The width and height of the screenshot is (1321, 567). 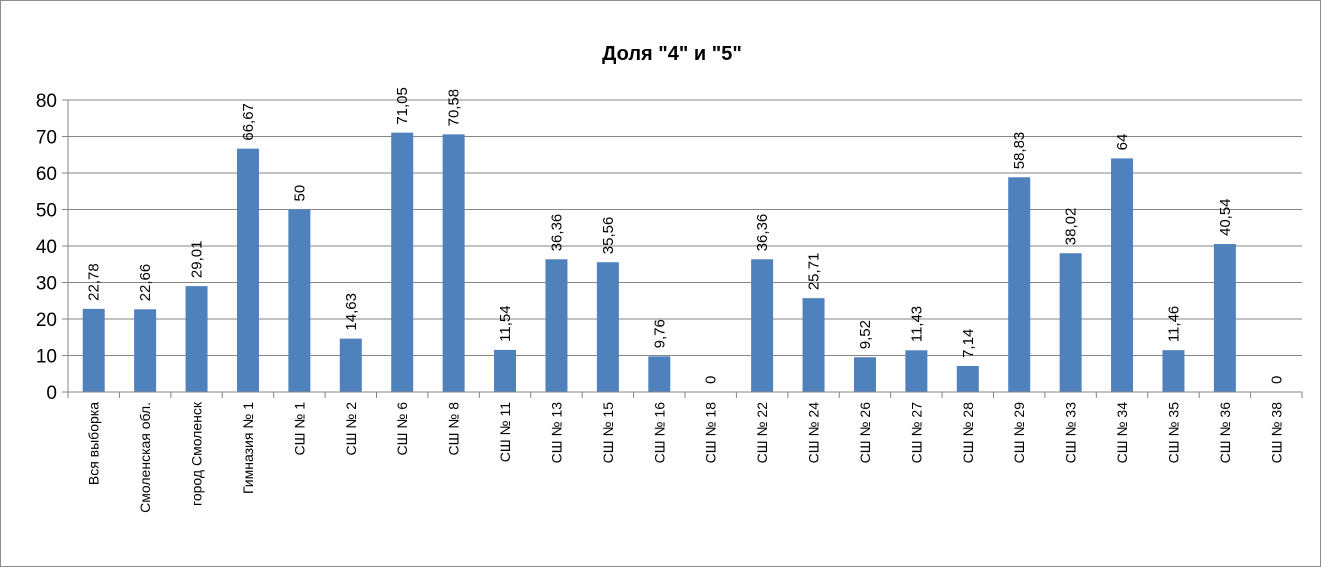 I want to click on data-label: 22,66, so click(x=145, y=283).